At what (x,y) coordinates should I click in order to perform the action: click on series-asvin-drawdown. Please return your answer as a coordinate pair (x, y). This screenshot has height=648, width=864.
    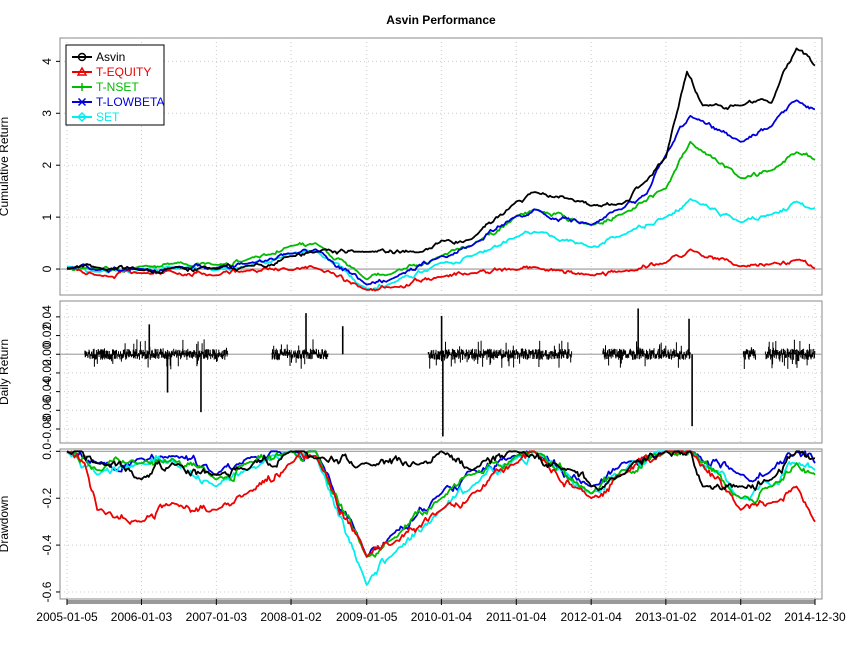
    Looking at the image, I should click on (440, 471).